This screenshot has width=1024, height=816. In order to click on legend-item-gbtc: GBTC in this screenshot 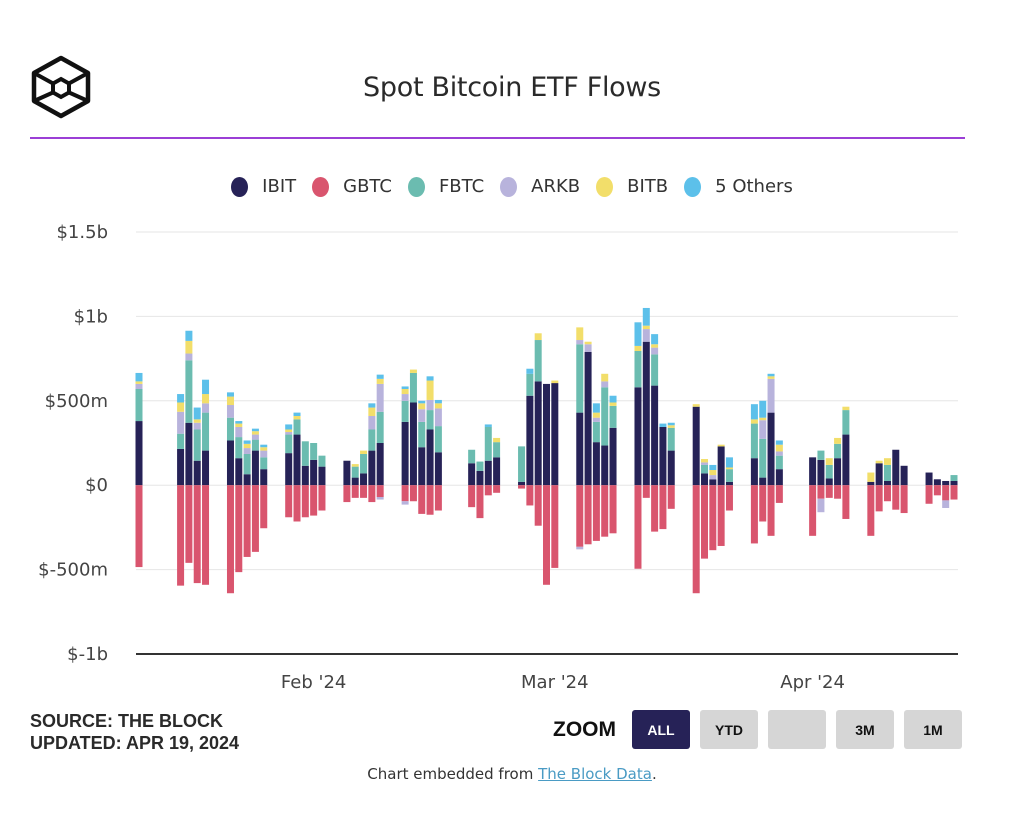, I will do `click(352, 186)`.